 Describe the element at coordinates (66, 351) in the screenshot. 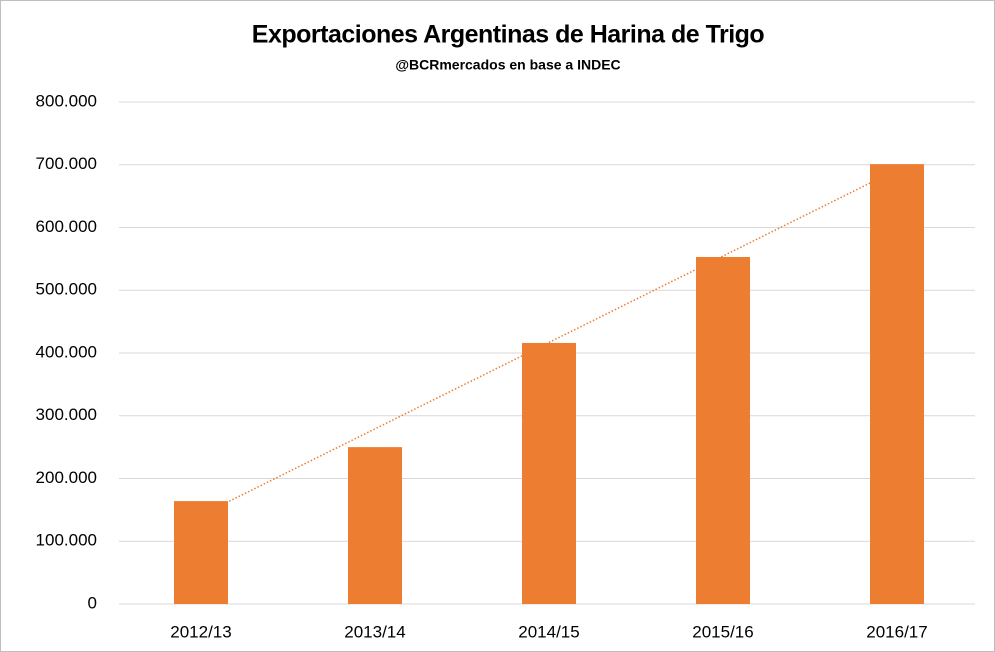

I see `y-tick-label: 400.000` at that location.